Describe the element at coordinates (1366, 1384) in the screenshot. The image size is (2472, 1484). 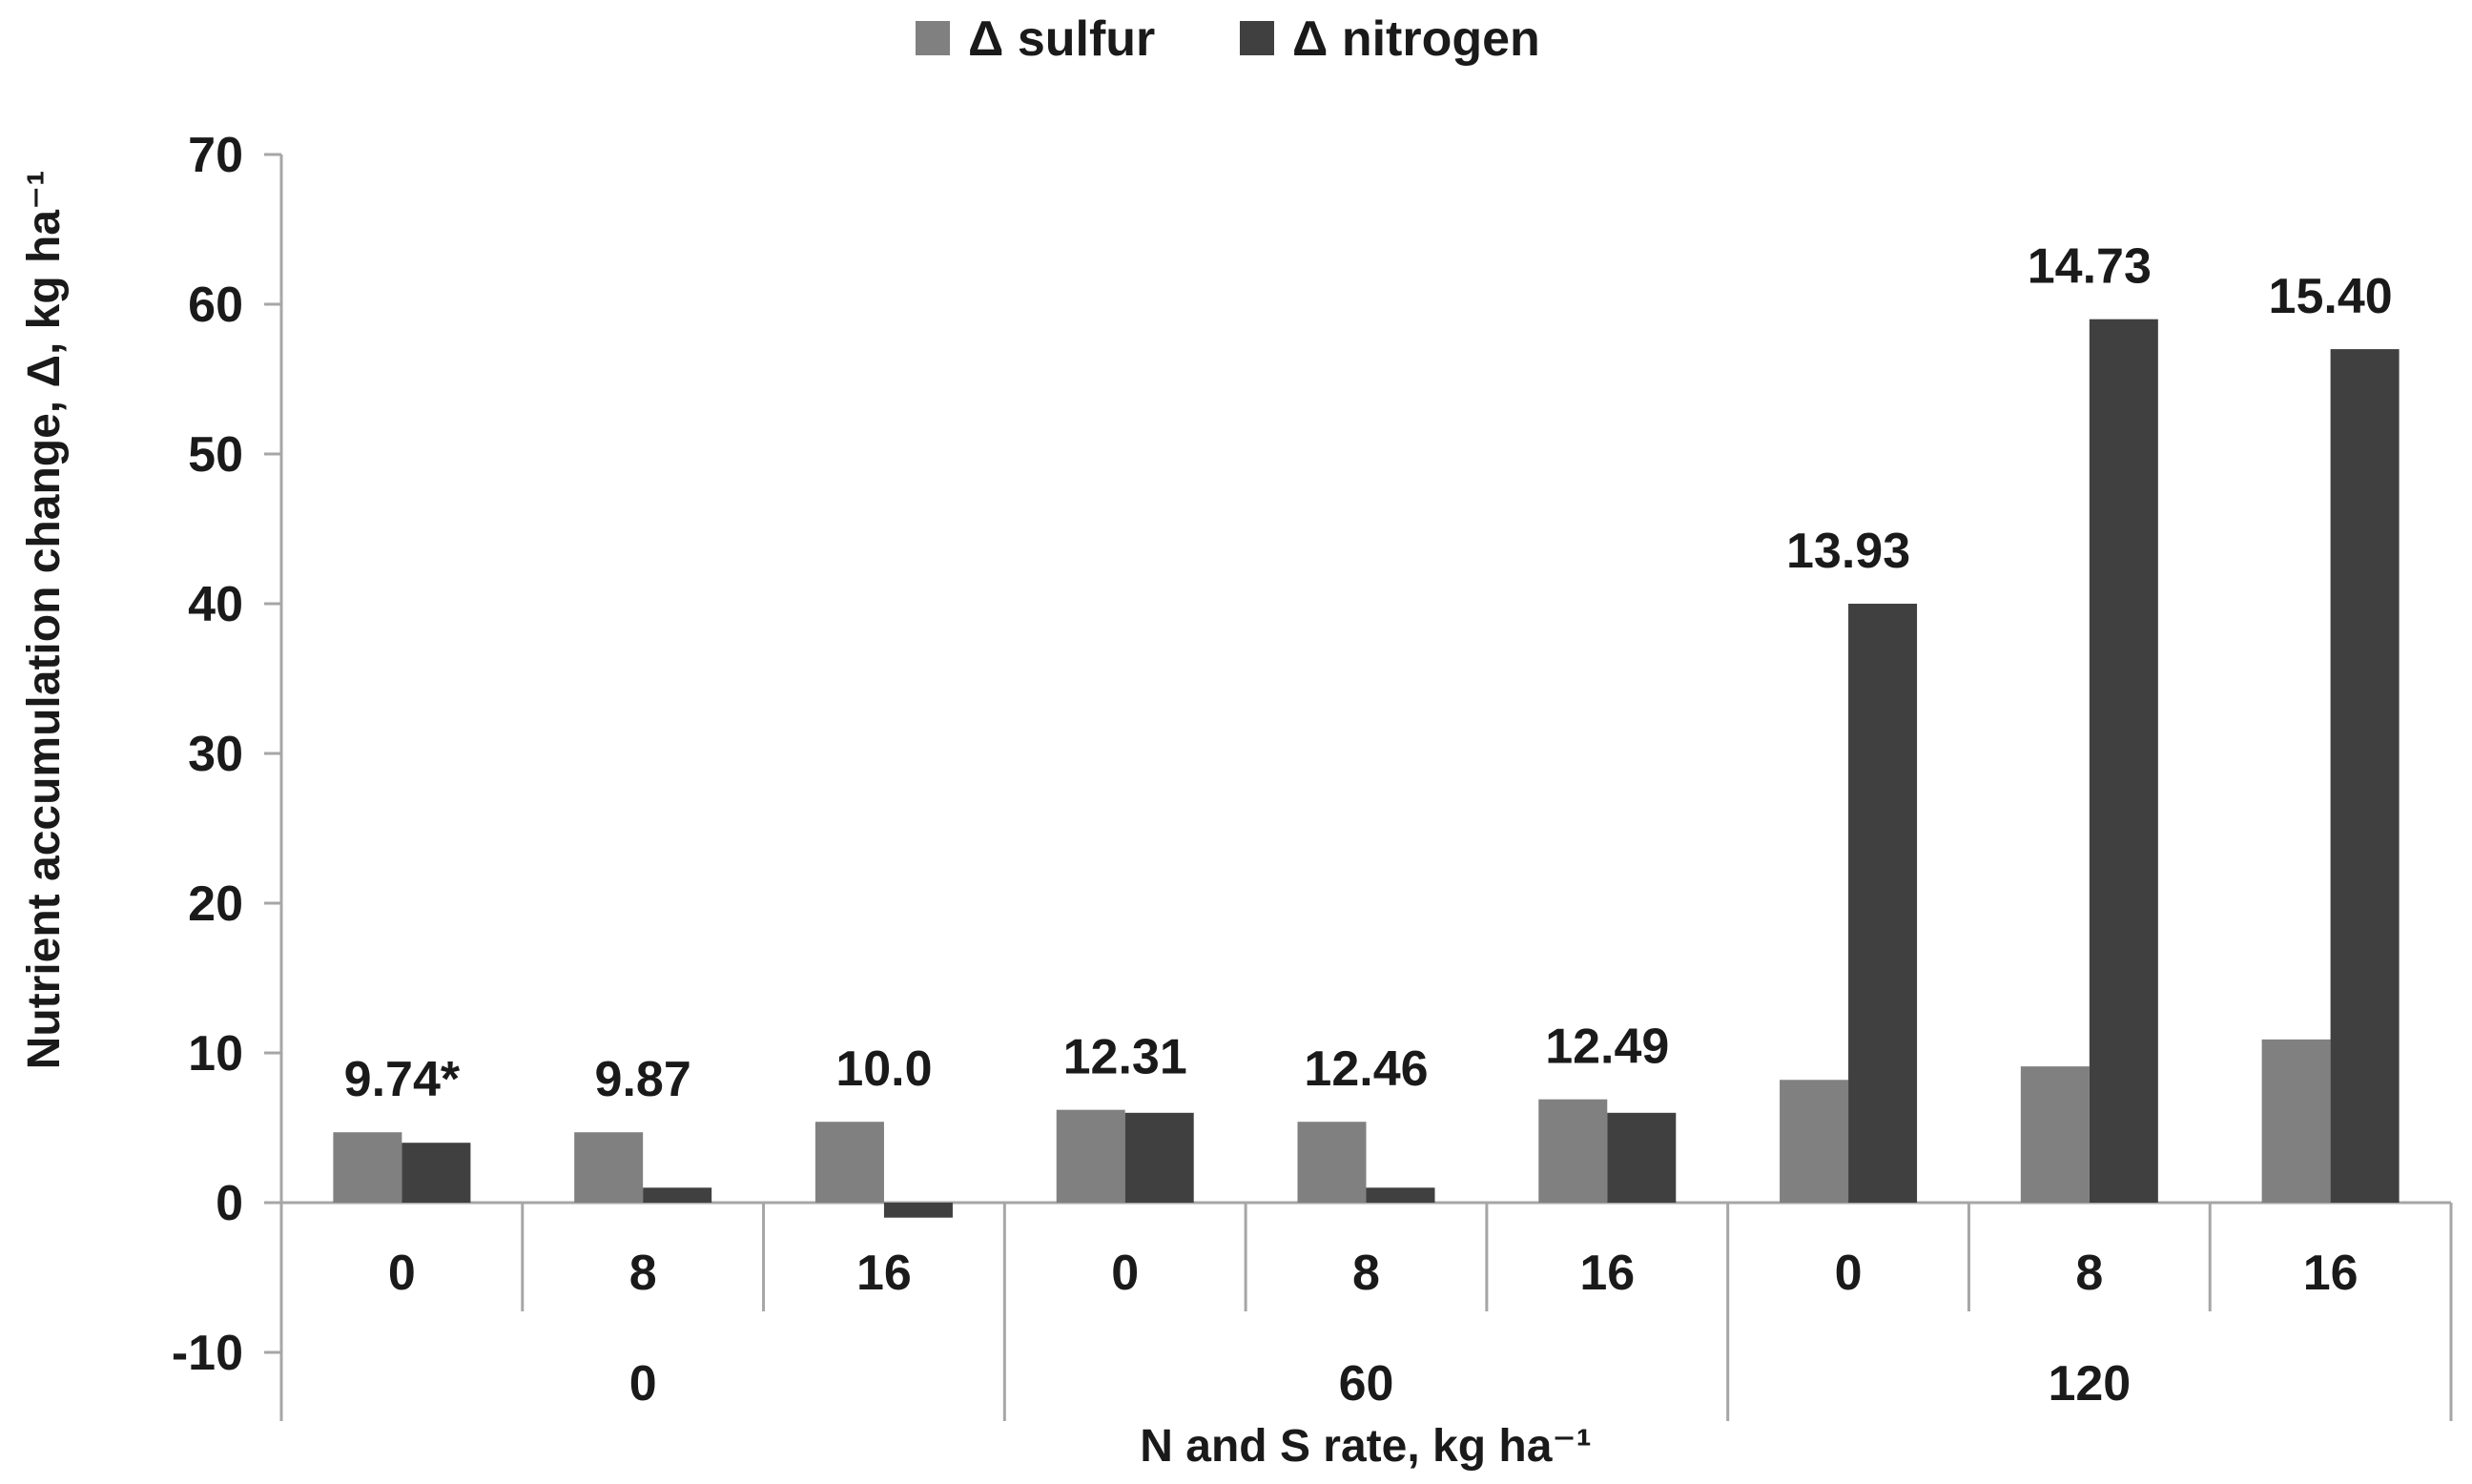
I see `x-group-label: 60` at that location.